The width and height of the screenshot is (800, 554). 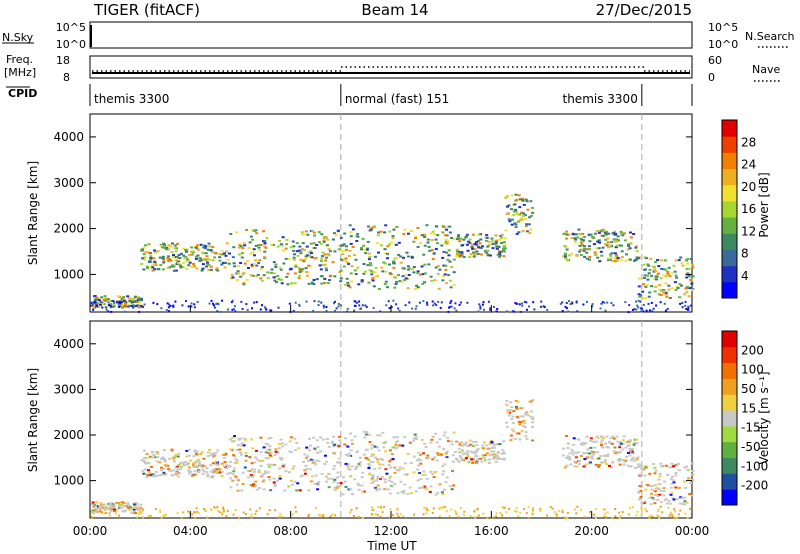 I want to click on freq-label: Freq., so click(x=19, y=59).